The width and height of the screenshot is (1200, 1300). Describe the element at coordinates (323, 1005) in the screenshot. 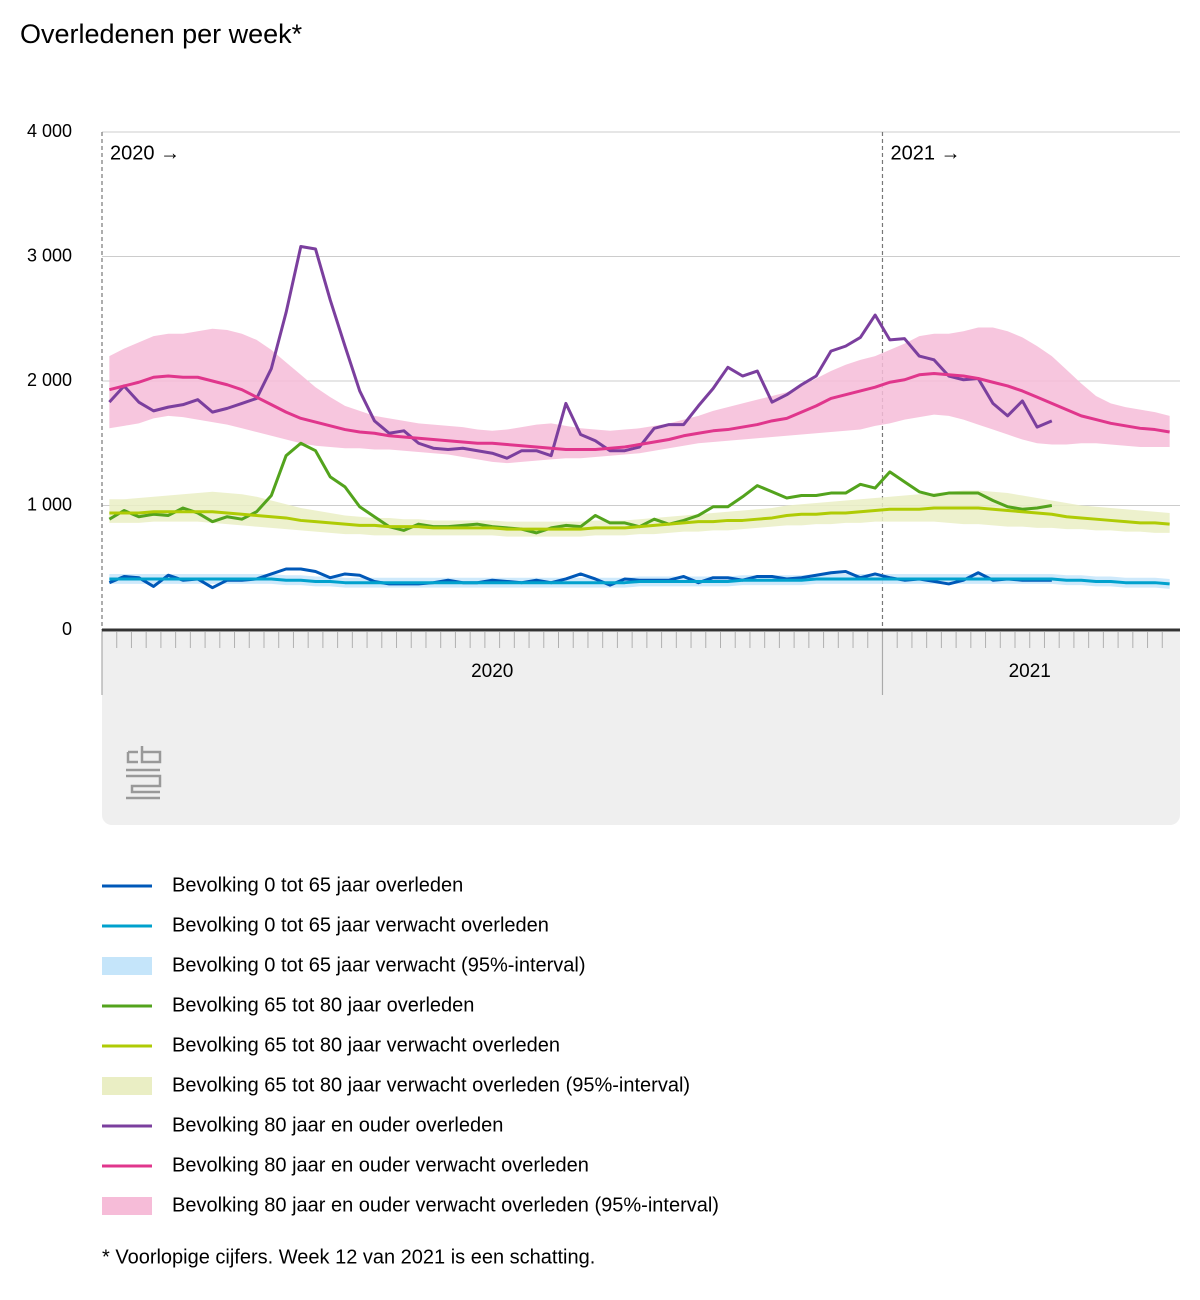

I see `legend-label: Bevolking 65 tot 80 jaar overleden` at that location.